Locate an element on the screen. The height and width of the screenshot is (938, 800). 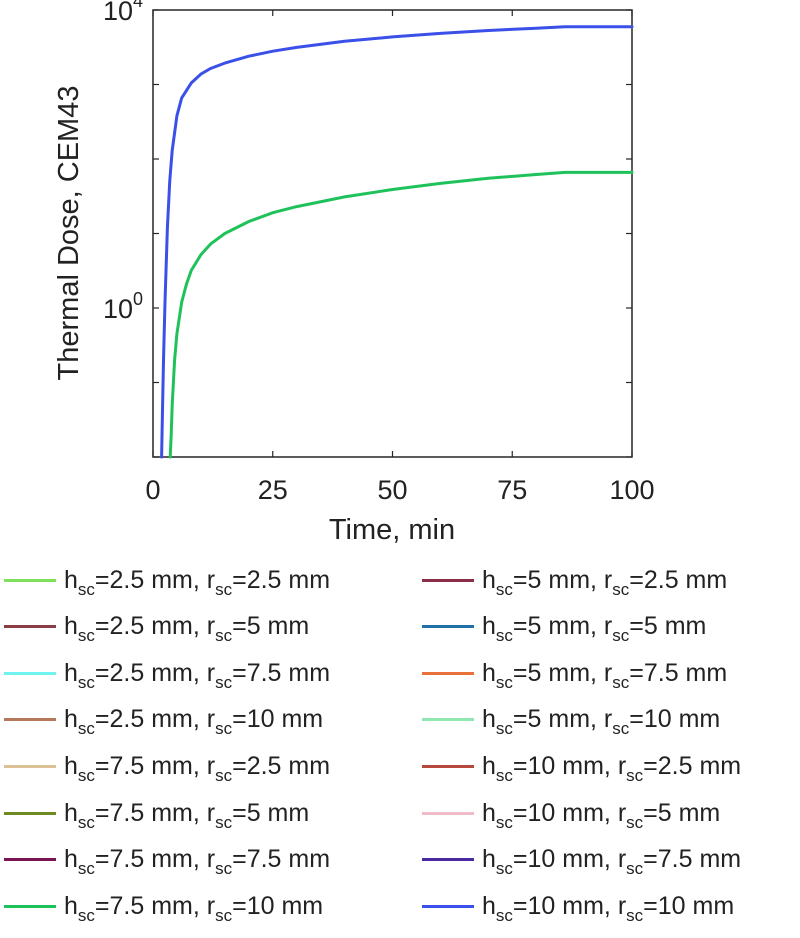
legend-label: hsc=2.5 mm, rsc=5 mm is located at coordinates (187, 629).